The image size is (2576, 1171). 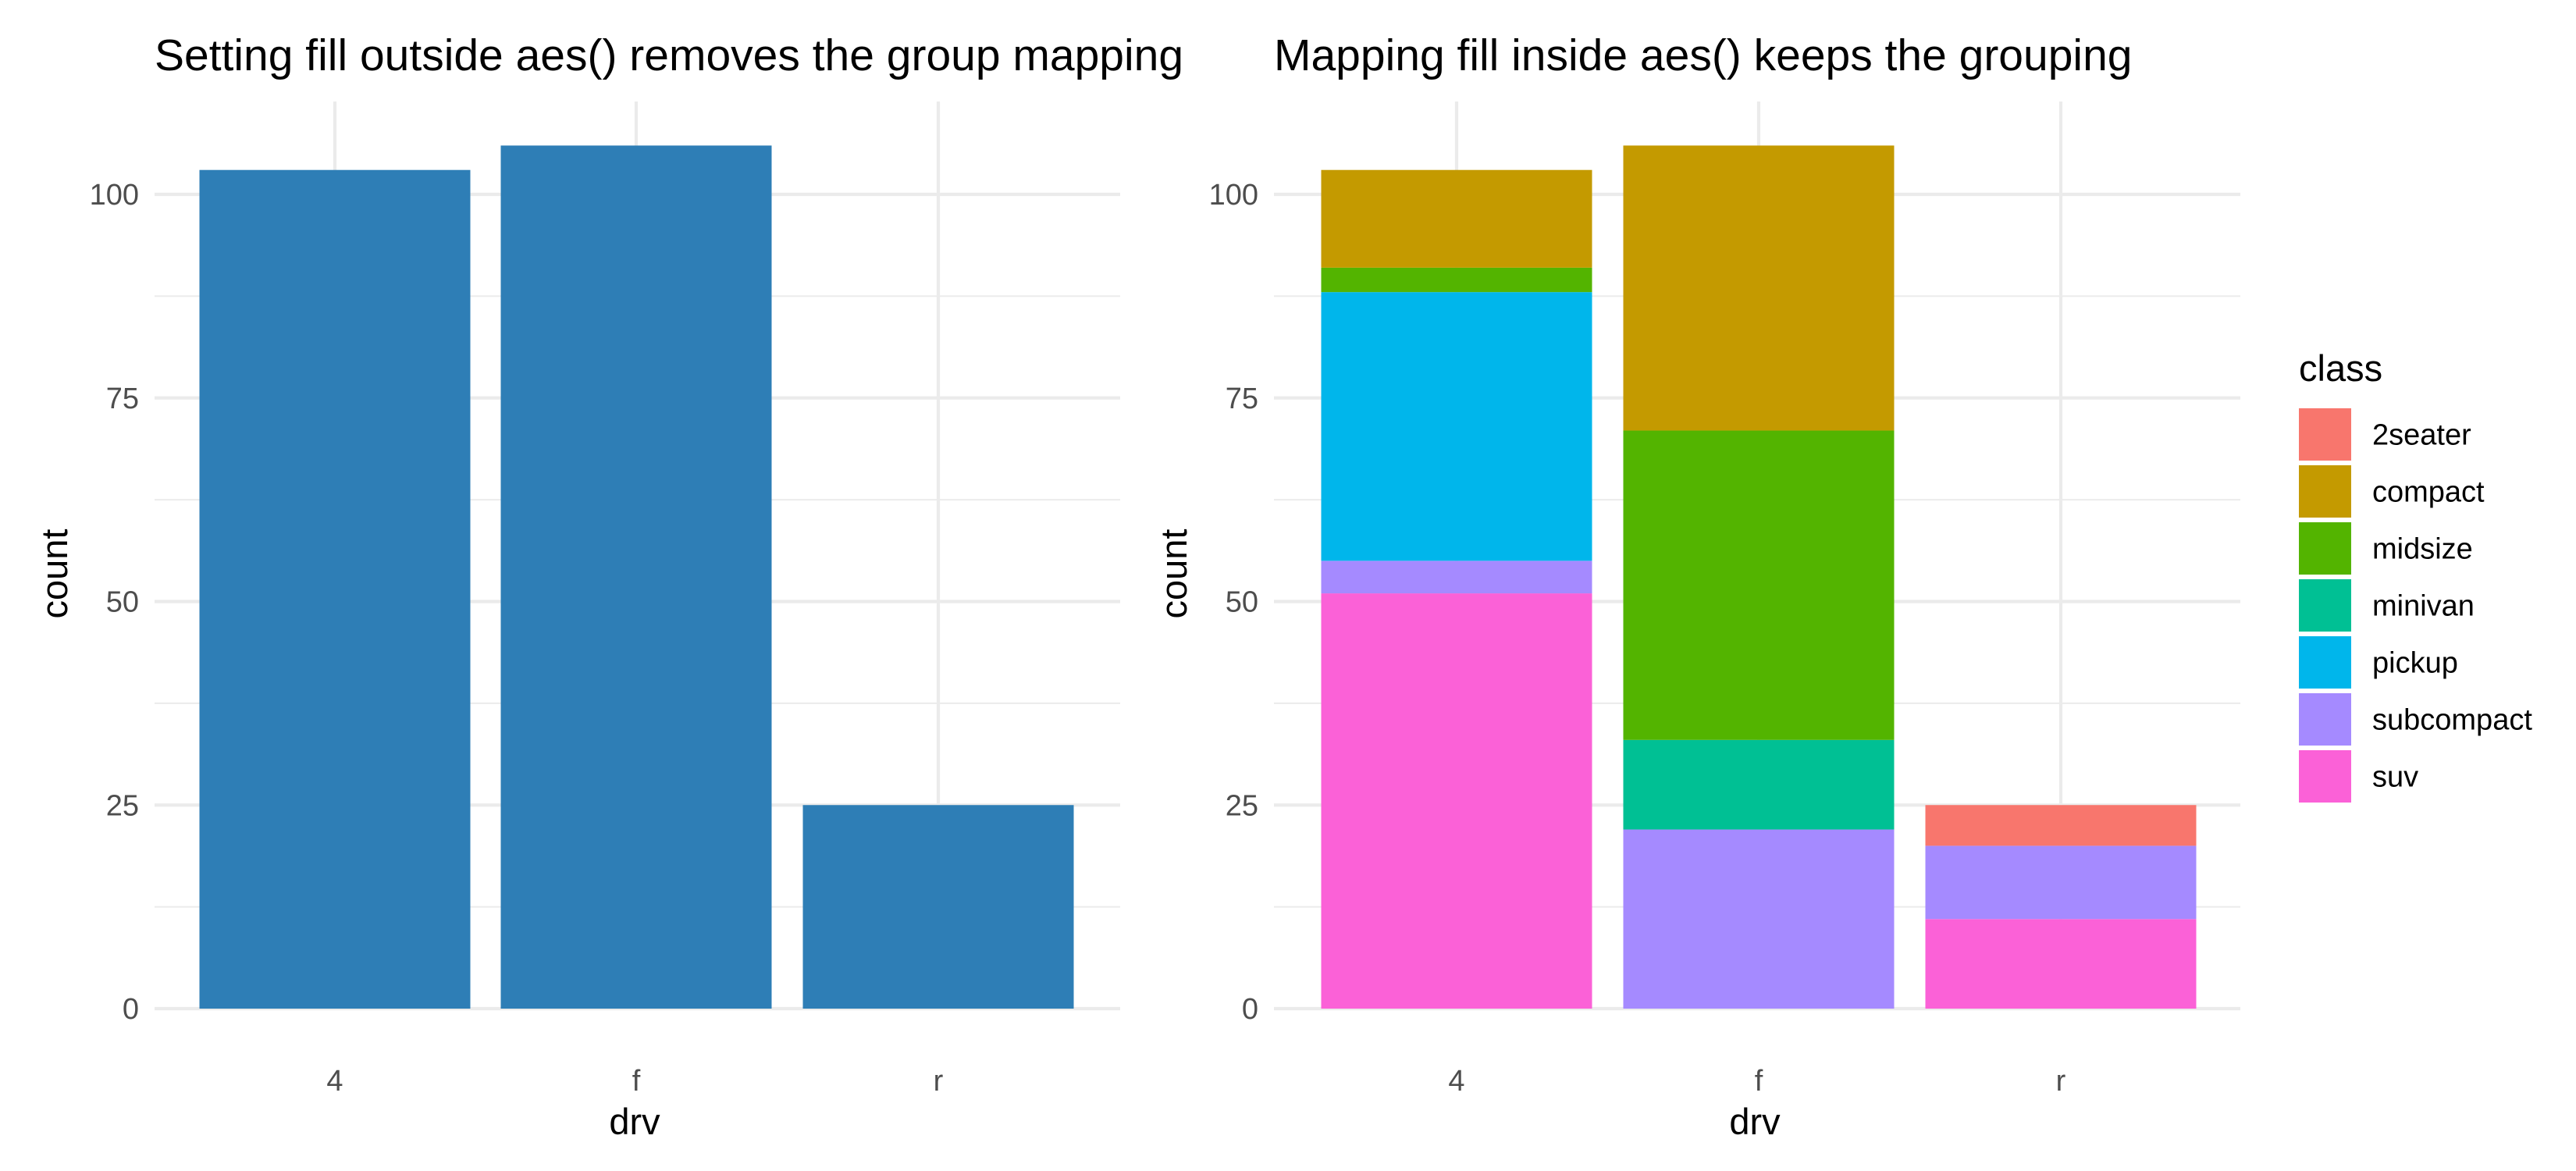 I want to click on left-x-tick-label: r, so click(x=939, y=1081).